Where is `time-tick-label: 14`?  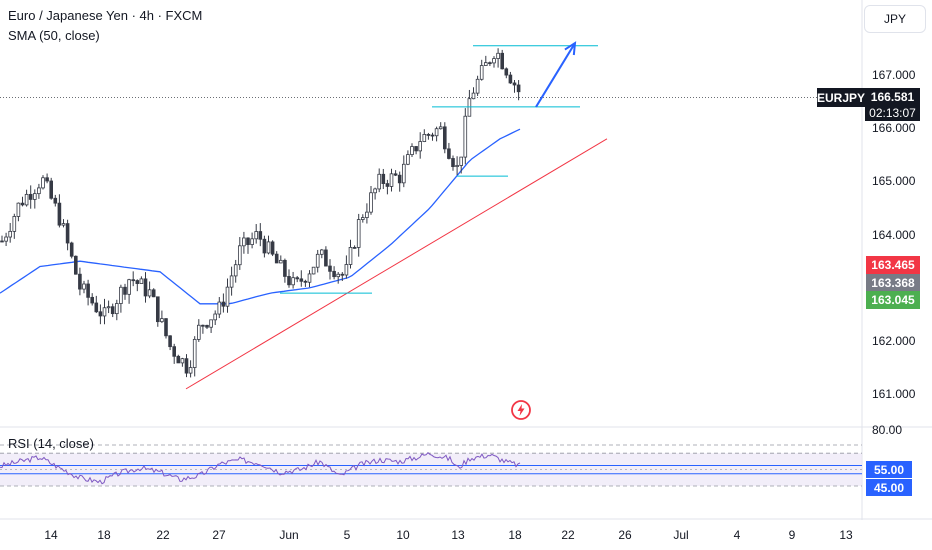
time-tick-label: 14 is located at coordinates (51, 535).